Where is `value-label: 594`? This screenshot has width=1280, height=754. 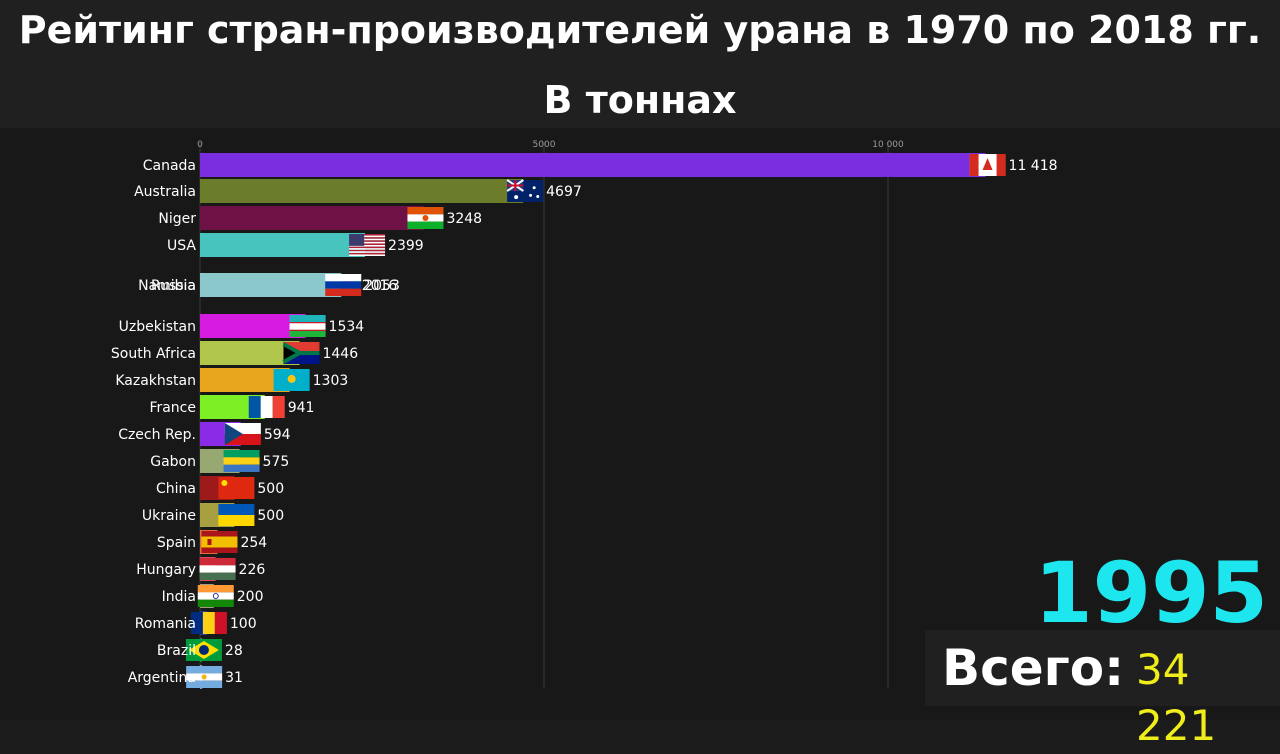
value-label: 594 is located at coordinates (277, 435).